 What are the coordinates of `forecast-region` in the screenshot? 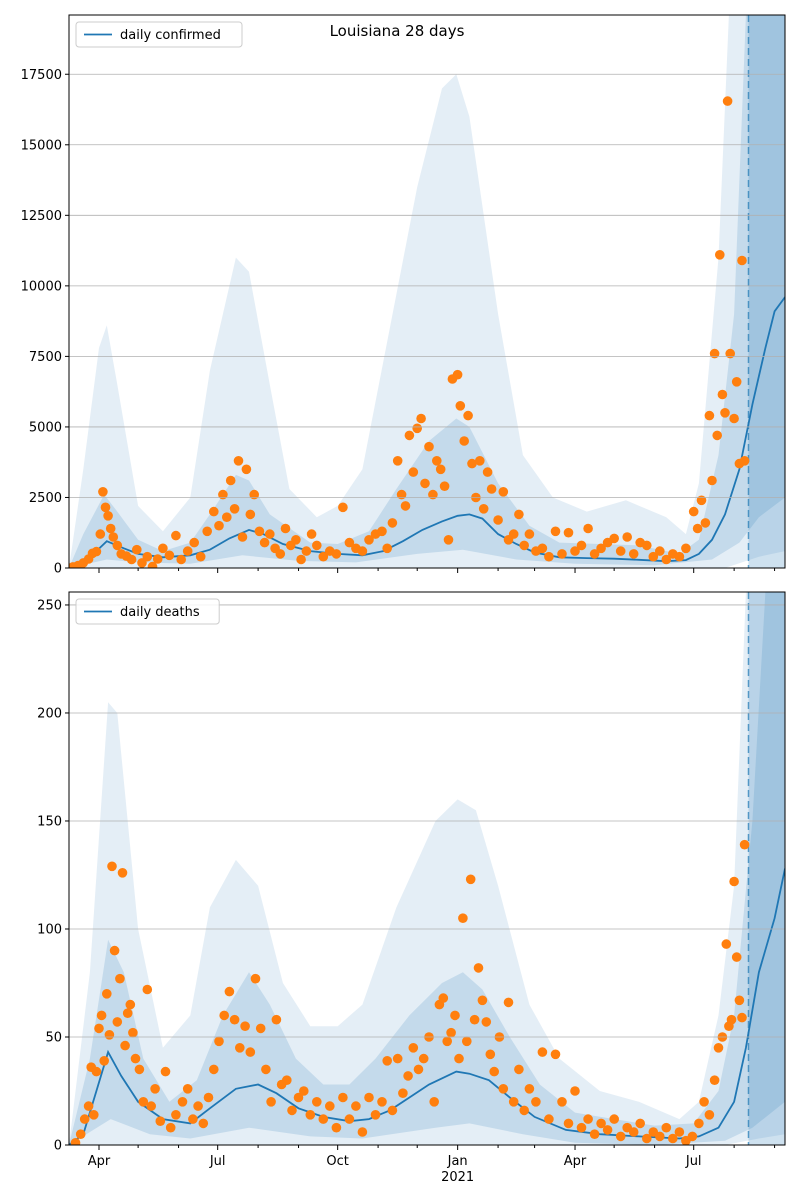 It's located at (766, 868).